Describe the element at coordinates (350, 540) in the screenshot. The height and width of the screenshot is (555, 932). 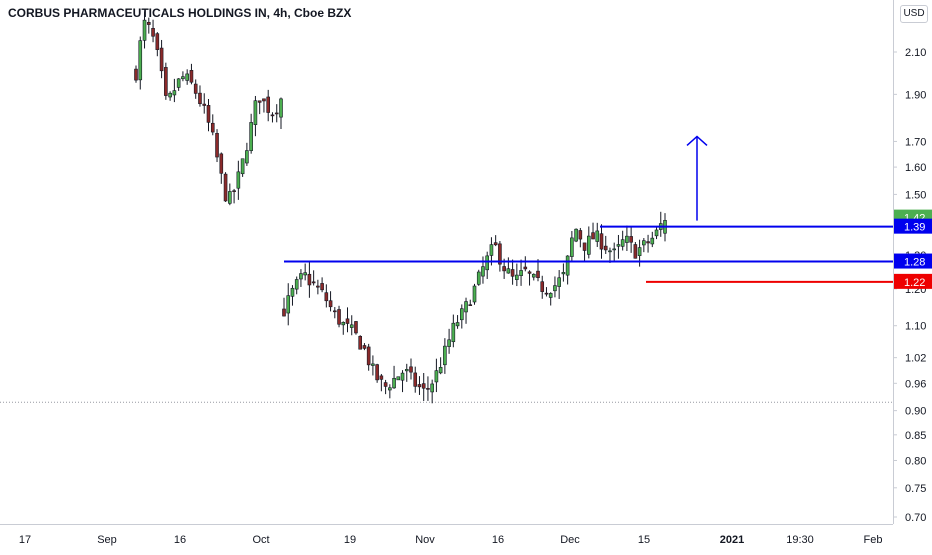
I see `x-tick-label: 19` at that location.